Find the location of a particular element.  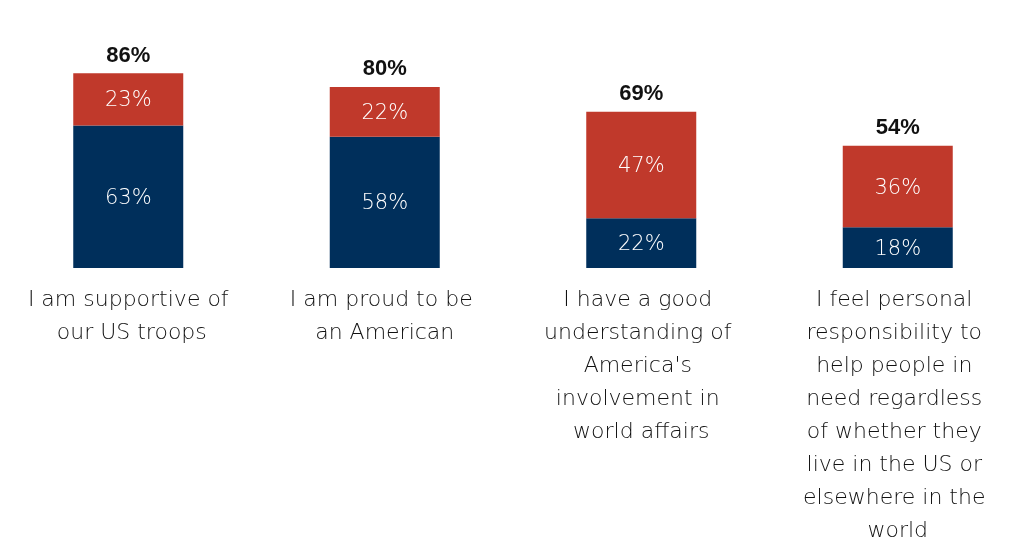

x-tick-label: I have a good understanding of America's involvement in world affairs is located at coordinates (641, 364).